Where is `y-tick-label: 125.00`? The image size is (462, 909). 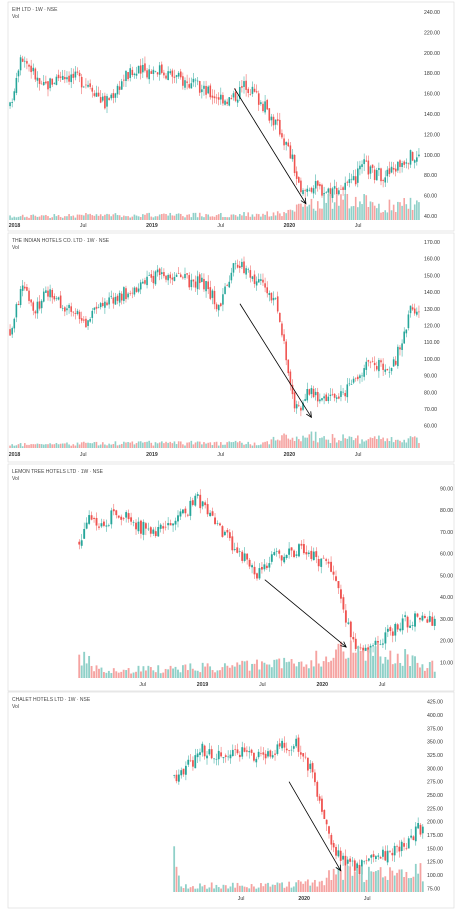 y-tick-label: 125.00 is located at coordinates (435, 863).